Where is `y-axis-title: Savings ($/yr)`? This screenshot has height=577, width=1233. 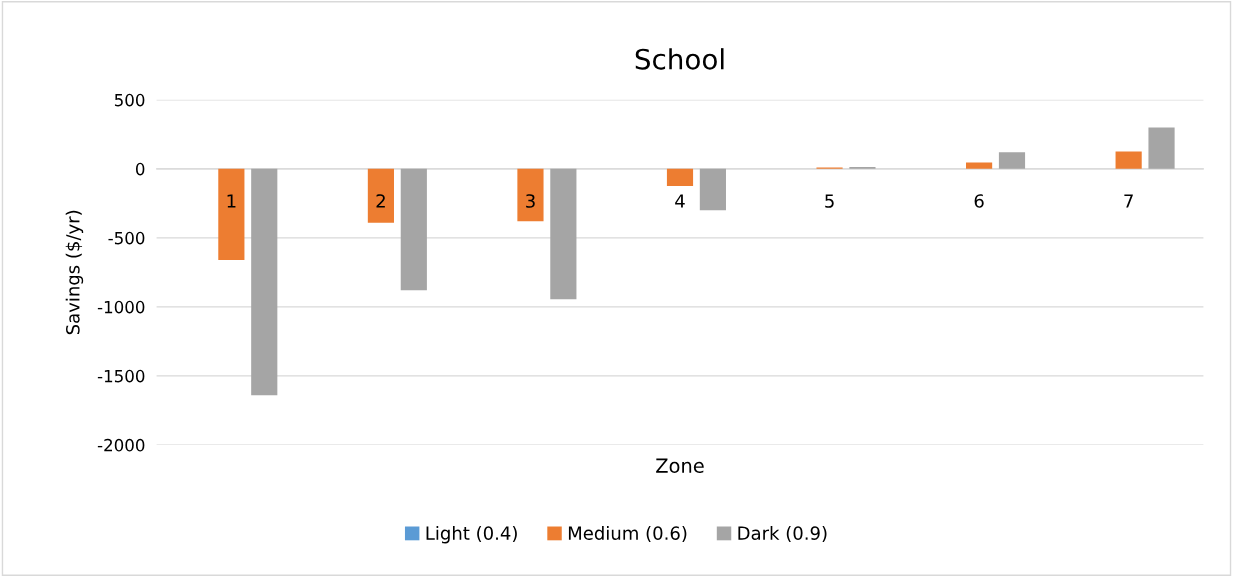 y-axis-title: Savings ($/yr) is located at coordinates (74, 272).